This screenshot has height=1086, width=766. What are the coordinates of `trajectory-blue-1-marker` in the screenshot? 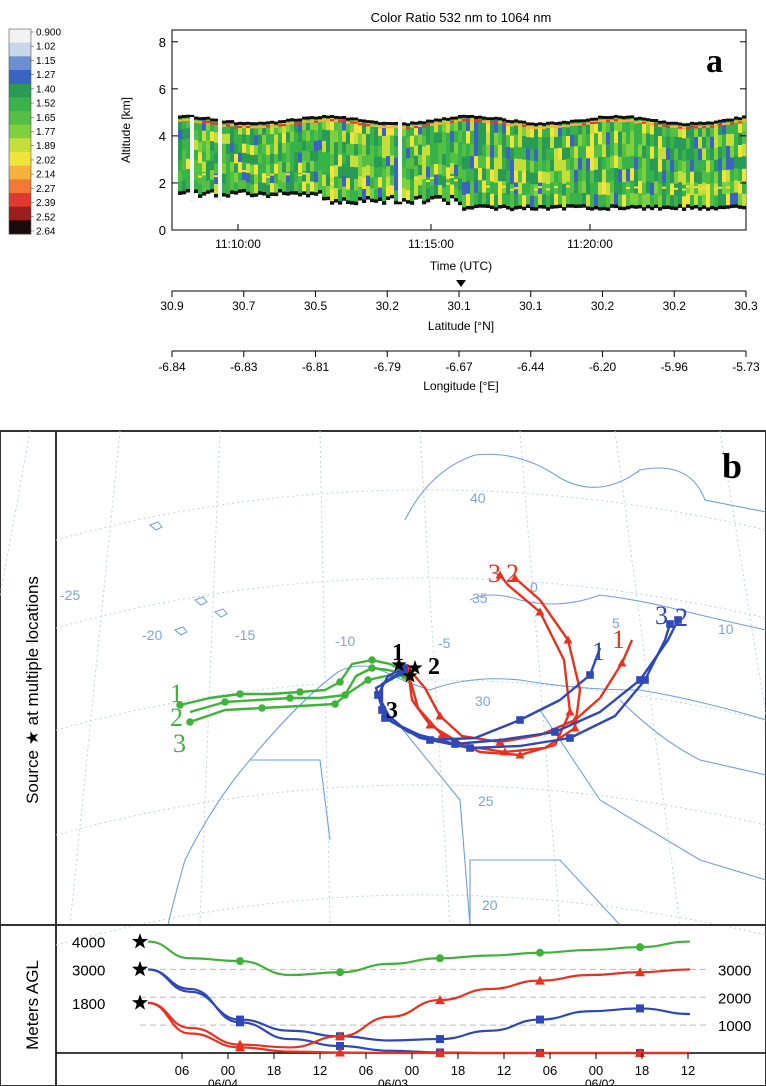 It's located at (520, 720).